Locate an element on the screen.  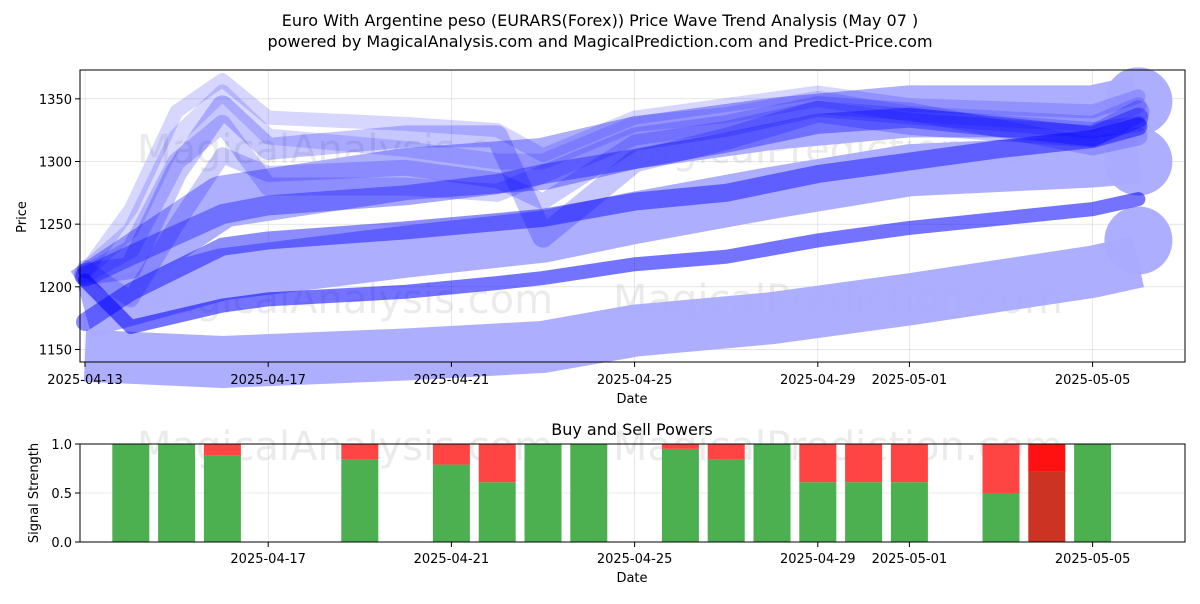
bottom-x-tick-label: 2025-04-29 is located at coordinates (818, 559).